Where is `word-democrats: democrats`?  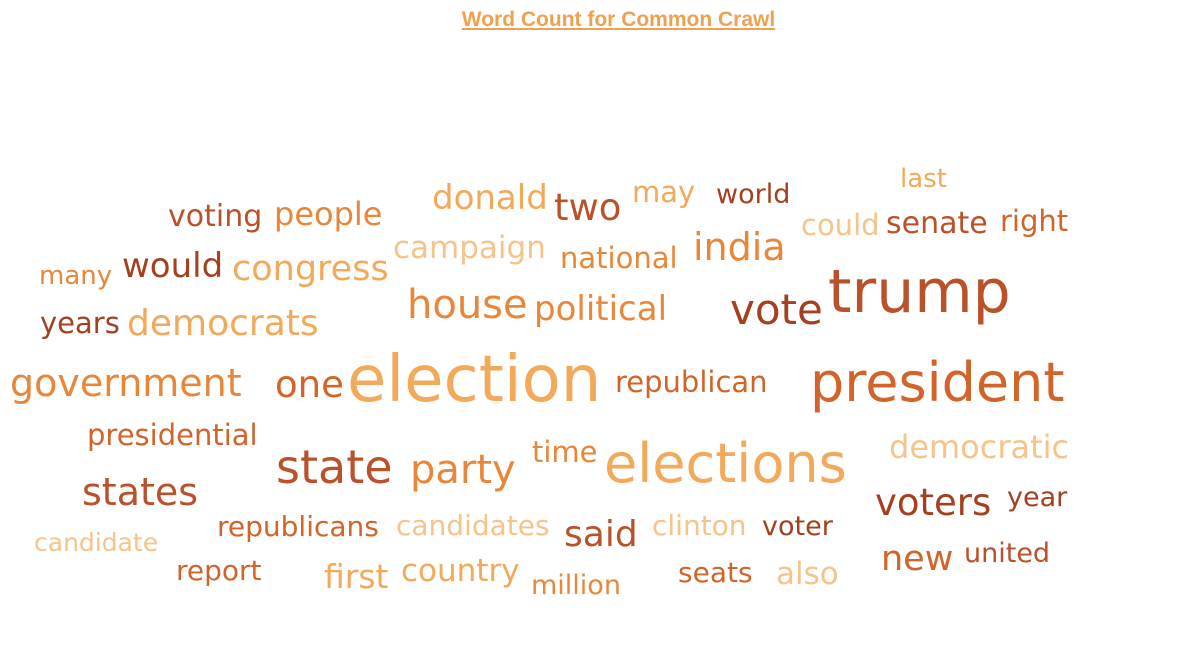 word-democrats: democrats is located at coordinates (223, 323).